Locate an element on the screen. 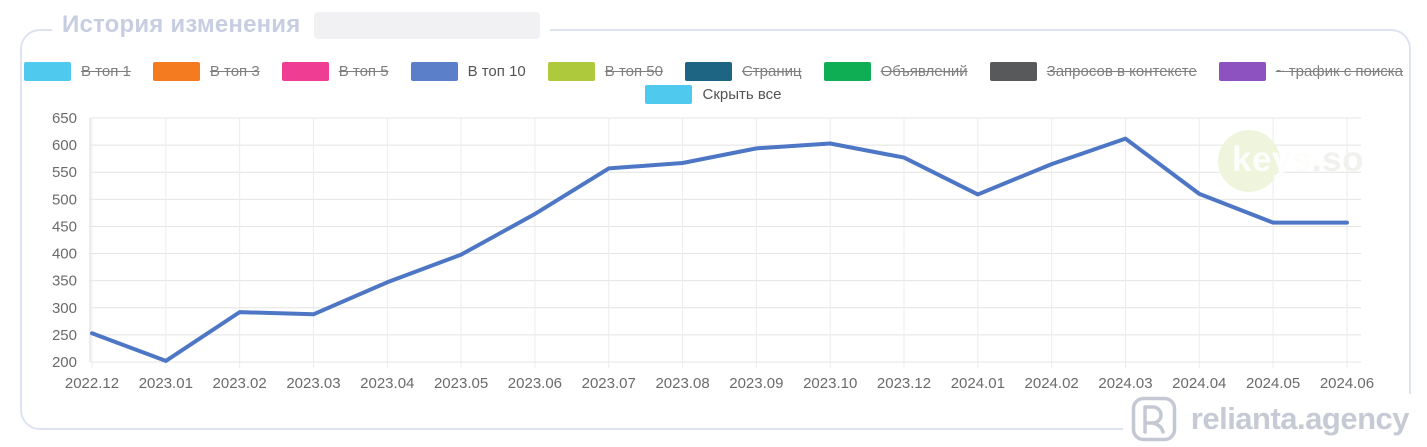 This screenshot has height=447, width=1427. svg-text: 2024.02 is located at coordinates (1052, 383).